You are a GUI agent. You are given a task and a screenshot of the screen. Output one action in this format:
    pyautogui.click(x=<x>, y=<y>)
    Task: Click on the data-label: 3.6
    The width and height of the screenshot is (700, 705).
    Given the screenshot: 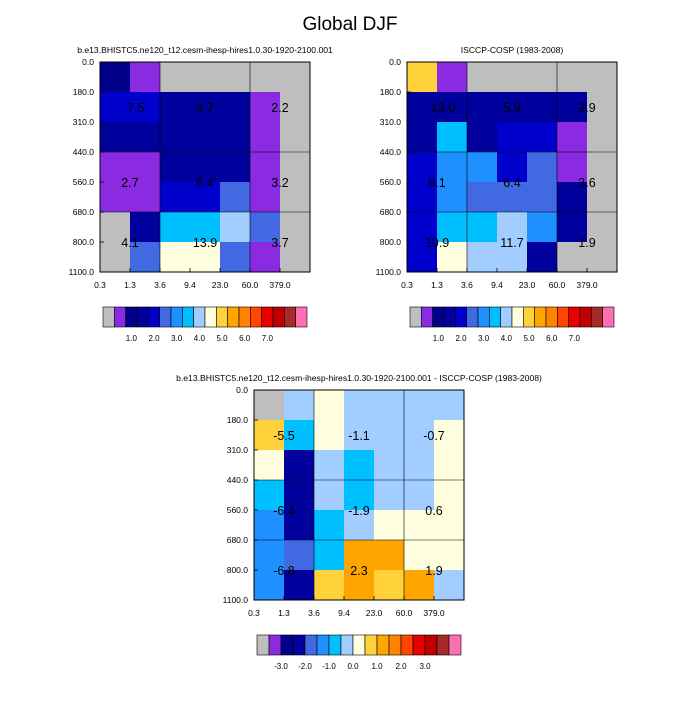 What is the action you would take?
    pyautogui.click(x=586, y=183)
    